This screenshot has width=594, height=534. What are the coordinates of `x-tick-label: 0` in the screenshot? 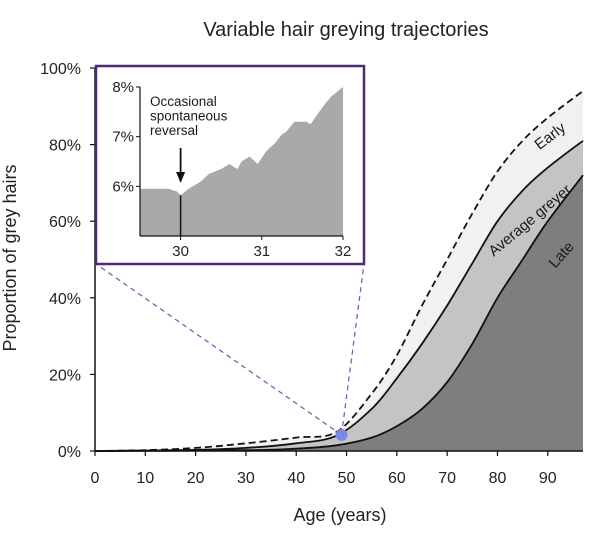 It's located at (95, 478).